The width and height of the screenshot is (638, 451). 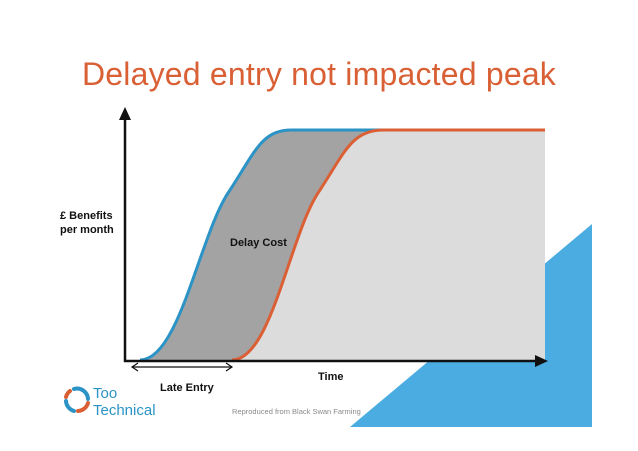 What do you see at coordinates (105, 393) in the screenshot?
I see `logo-text-line1: Too` at bounding box center [105, 393].